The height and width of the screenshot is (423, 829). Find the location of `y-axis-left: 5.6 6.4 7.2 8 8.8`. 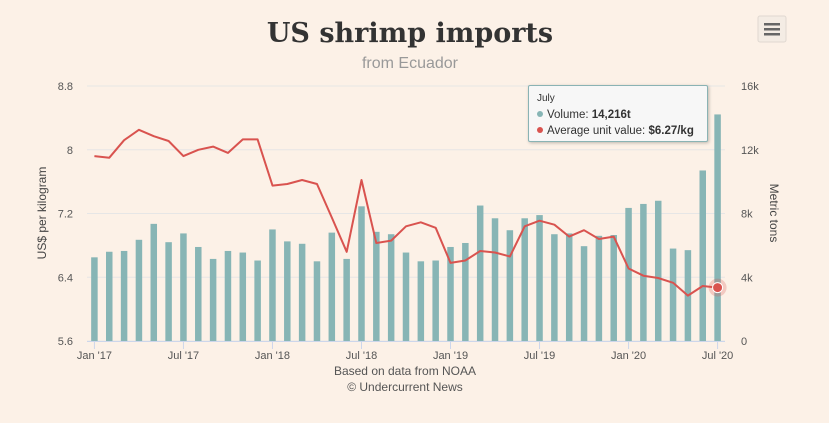

y-axis-left: 5.6 6.4 7.2 8 8.8 is located at coordinates (65, 214).